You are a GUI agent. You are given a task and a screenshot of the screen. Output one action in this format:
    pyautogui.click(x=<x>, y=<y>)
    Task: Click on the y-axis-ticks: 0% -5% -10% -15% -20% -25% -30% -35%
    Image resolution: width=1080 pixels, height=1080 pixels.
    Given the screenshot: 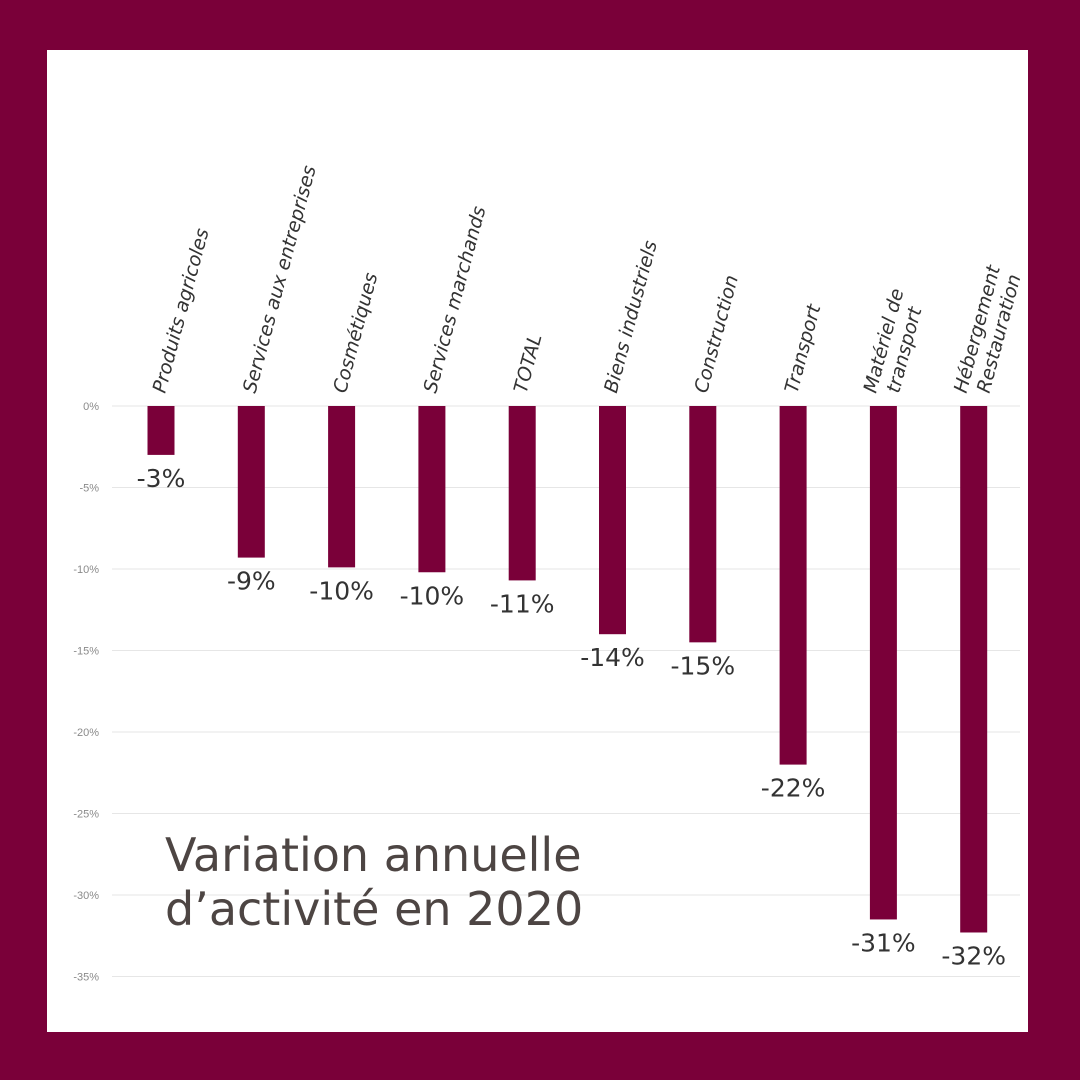 What is the action you would take?
    pyautogui.click(x=86, y=692)
    